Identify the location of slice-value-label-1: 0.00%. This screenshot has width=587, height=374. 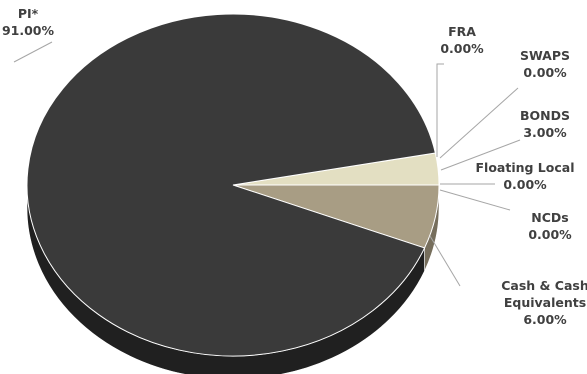
(462, 48).